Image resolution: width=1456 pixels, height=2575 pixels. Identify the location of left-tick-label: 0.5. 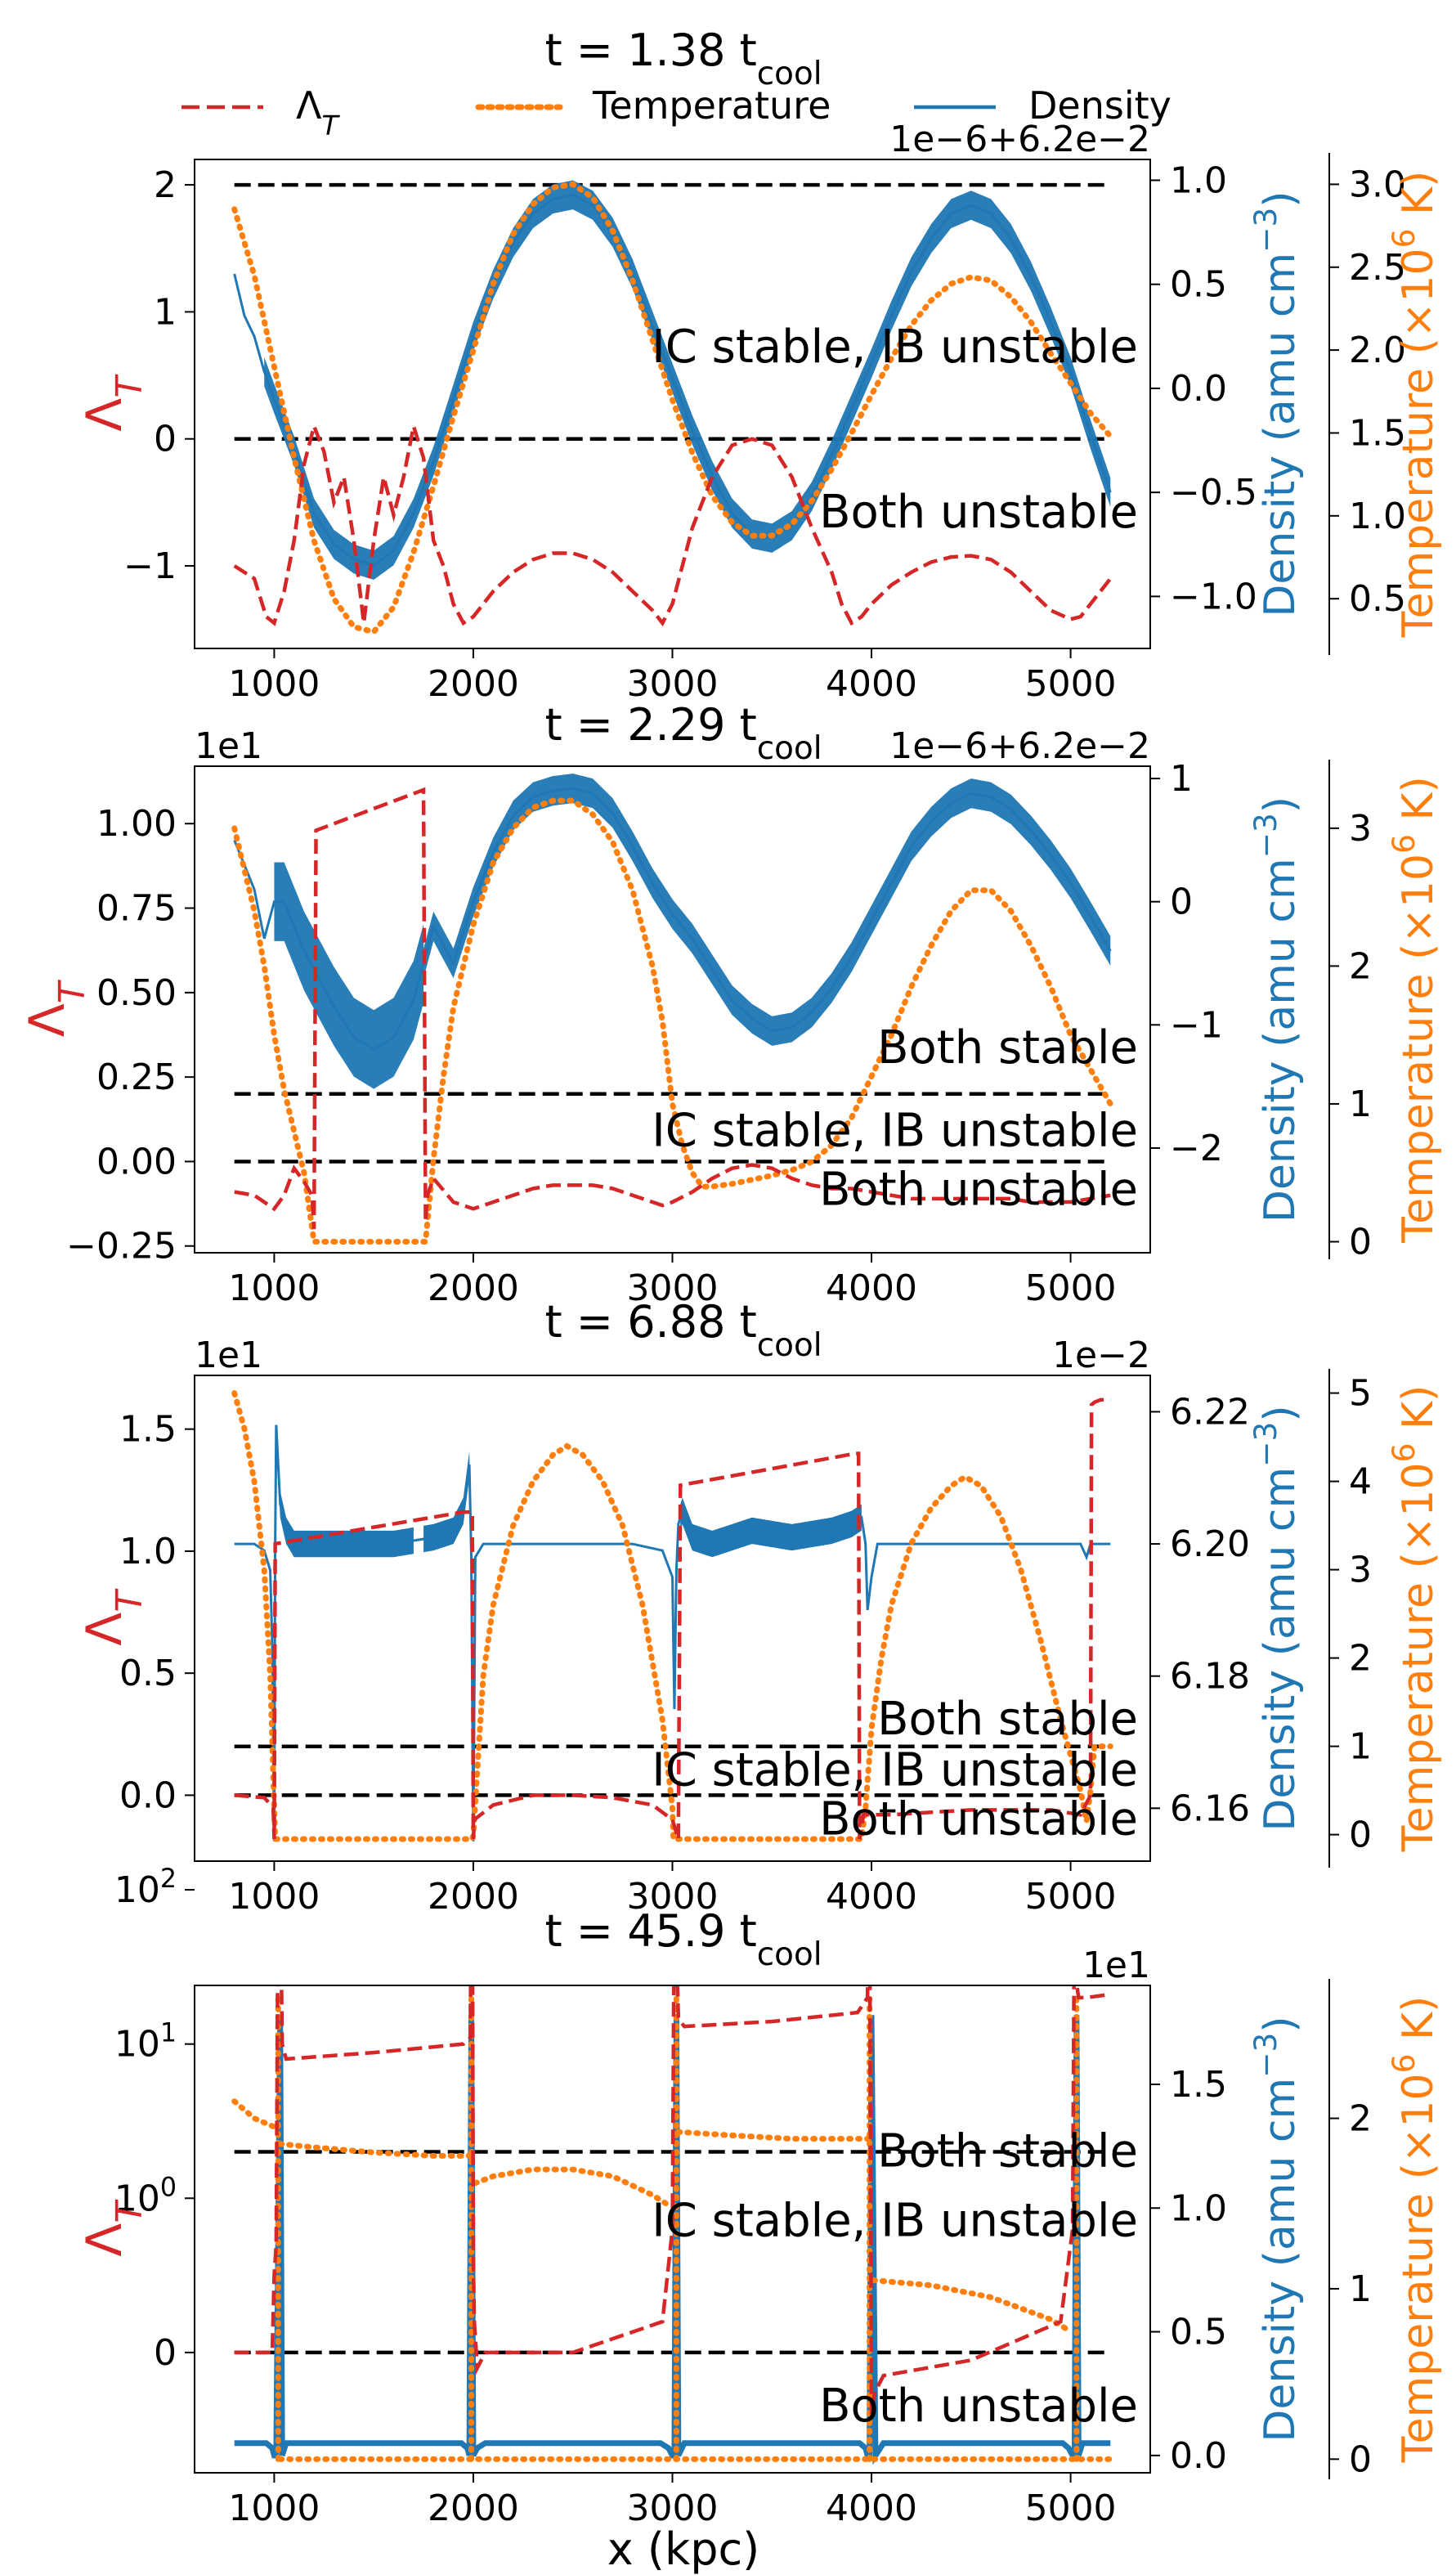
(148, 1674).